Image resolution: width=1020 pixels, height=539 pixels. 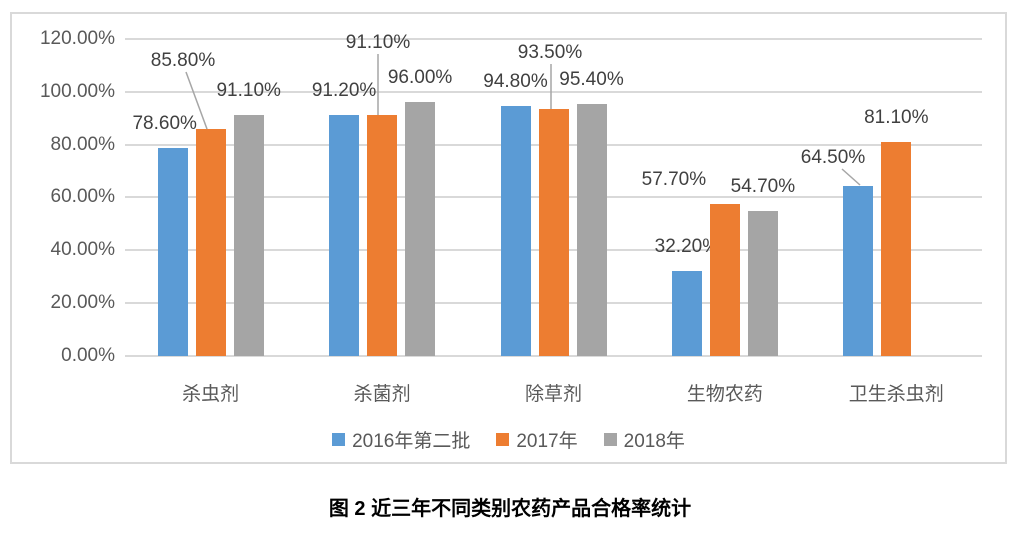 I want to click on chart-legend: 2016年第二批 2017年 2018年, so click(x=508, y=439).